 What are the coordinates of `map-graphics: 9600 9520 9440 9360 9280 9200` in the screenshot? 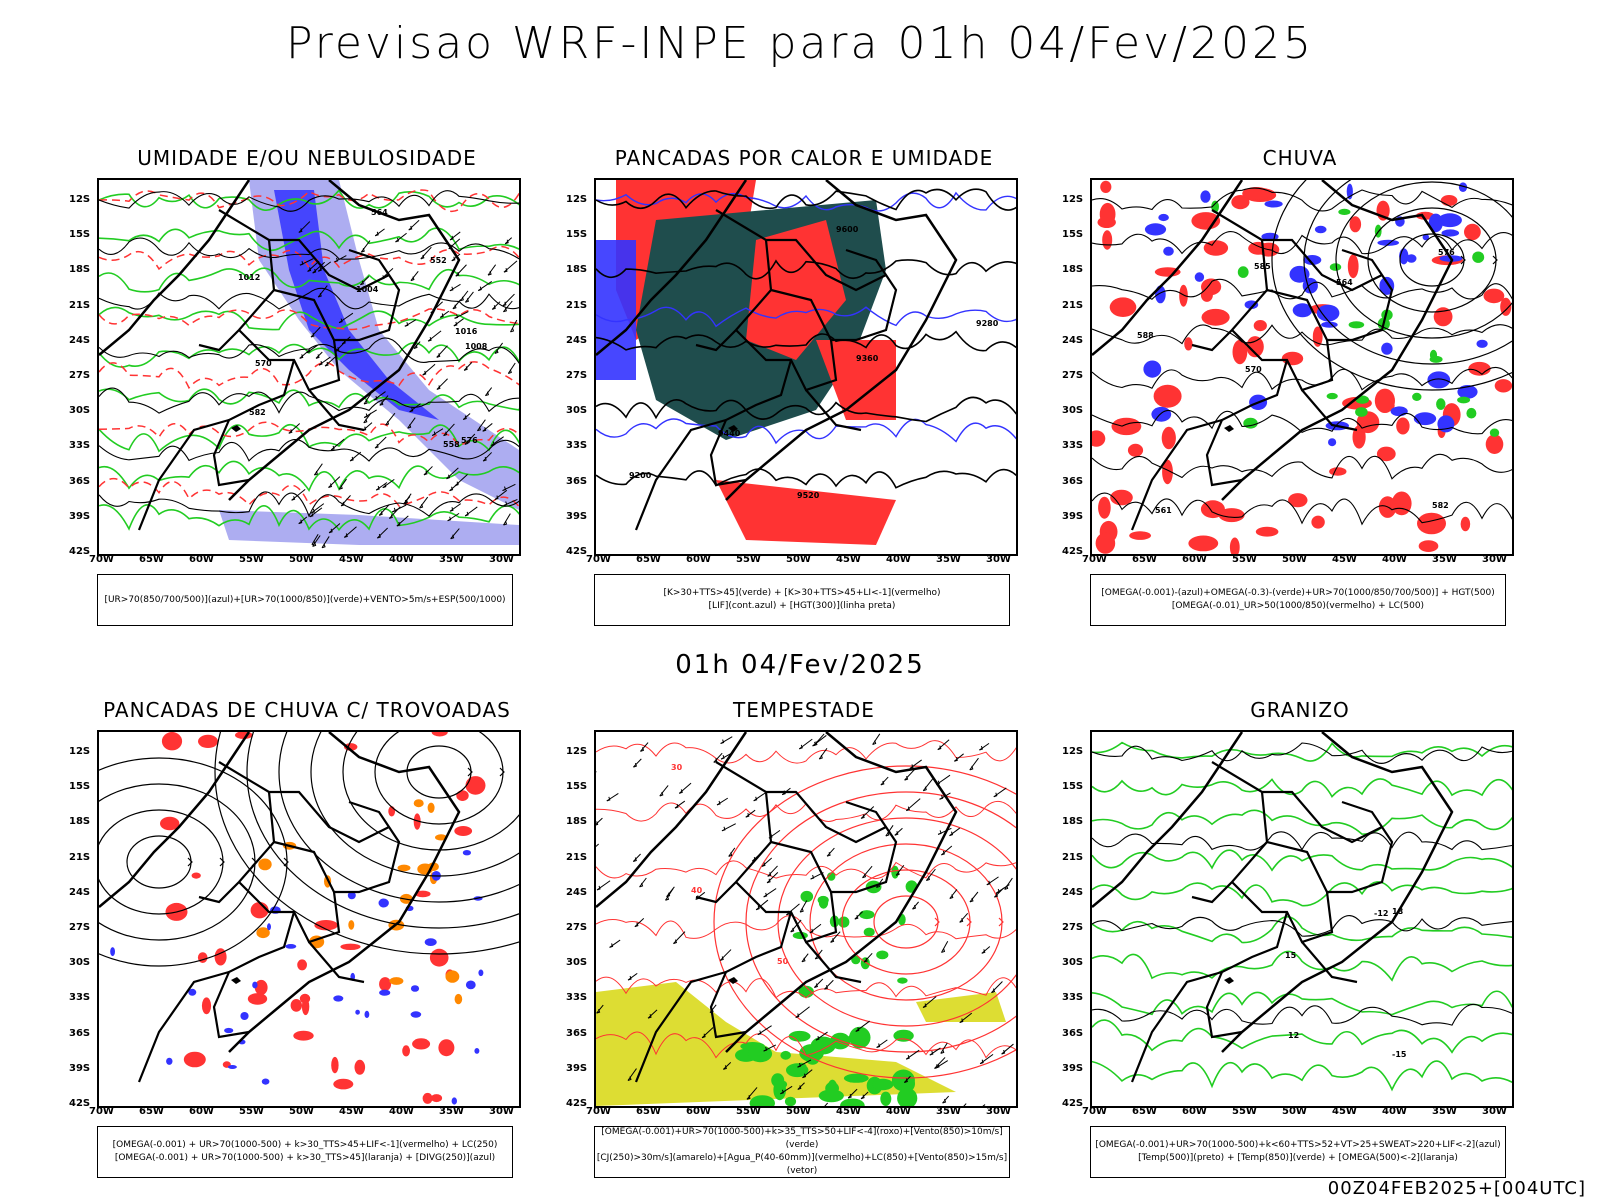 It's located at (806, 362).